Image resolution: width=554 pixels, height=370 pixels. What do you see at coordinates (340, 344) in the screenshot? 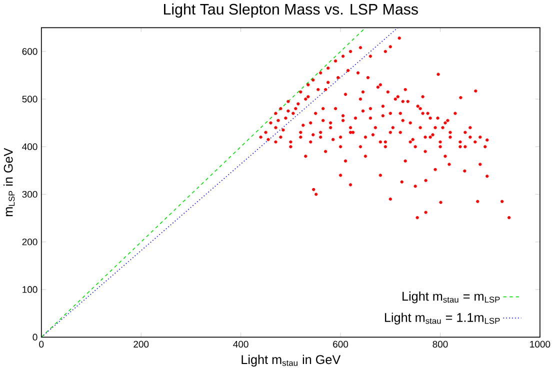
I see `x-tick-label: 600` at bounding box center [340, 344].